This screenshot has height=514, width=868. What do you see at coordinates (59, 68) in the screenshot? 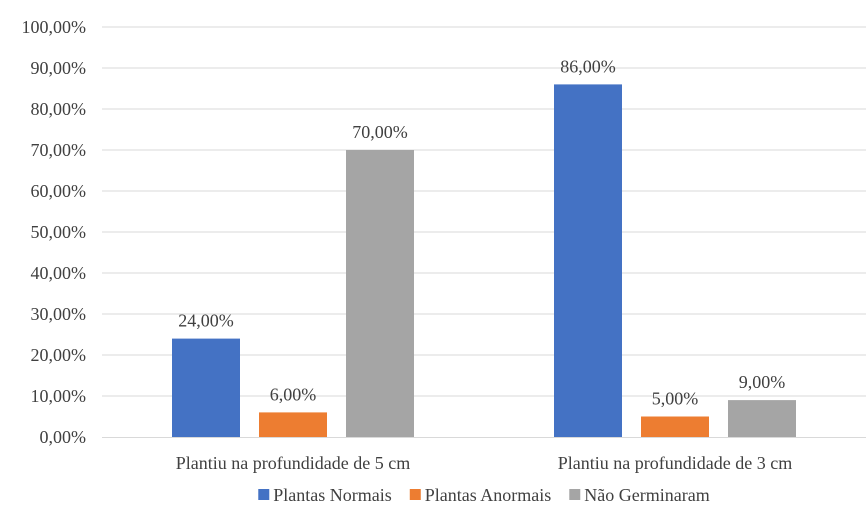
I see `y-tick-label: 90,00%` at bounding box center [59, 68].